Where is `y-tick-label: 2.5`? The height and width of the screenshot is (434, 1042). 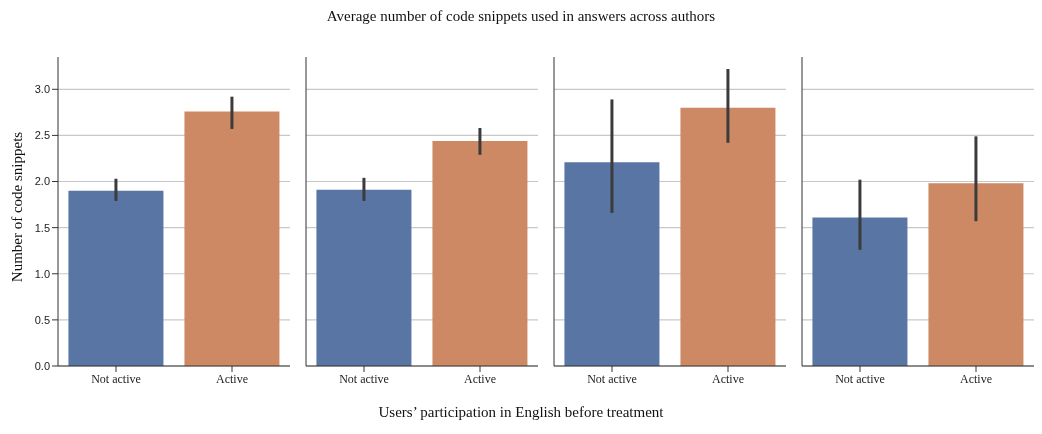
y-tick-label: 2.5 is located at coordinates (42, 135).